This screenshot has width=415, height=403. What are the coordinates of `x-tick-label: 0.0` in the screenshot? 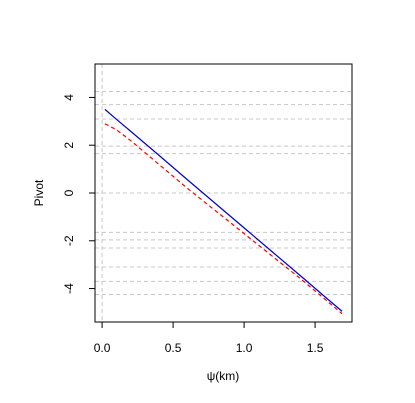 It's located at (102, 348).